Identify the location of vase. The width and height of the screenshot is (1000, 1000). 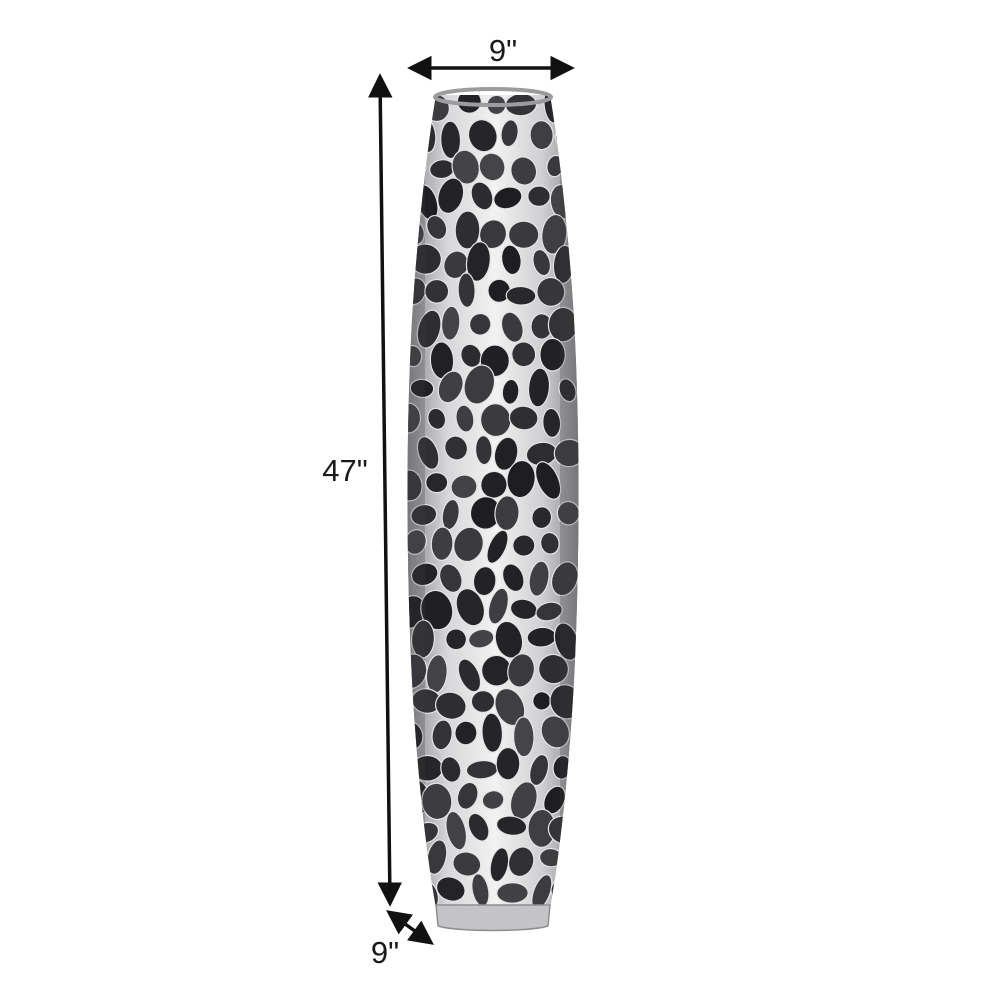
(493, 509).